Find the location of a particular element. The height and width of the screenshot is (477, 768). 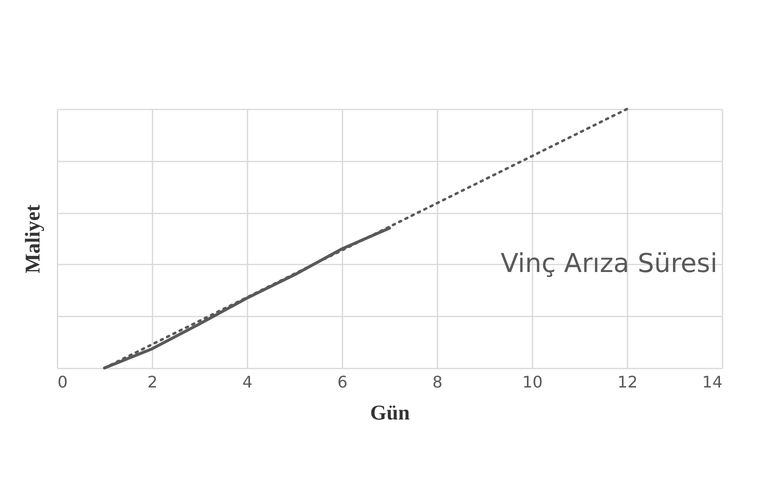

y-axis-title: Maliyet is located at coordinates (32, 239).